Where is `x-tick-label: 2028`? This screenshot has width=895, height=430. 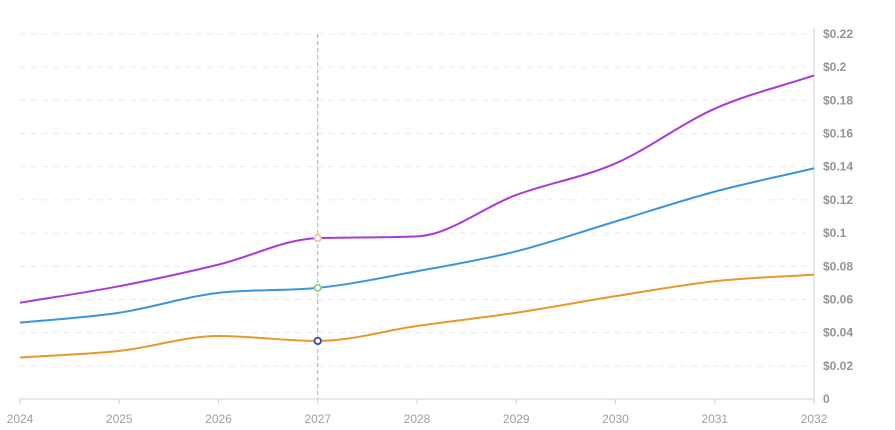 x-tick-label: 2028 is located at coordinates (417, 419).